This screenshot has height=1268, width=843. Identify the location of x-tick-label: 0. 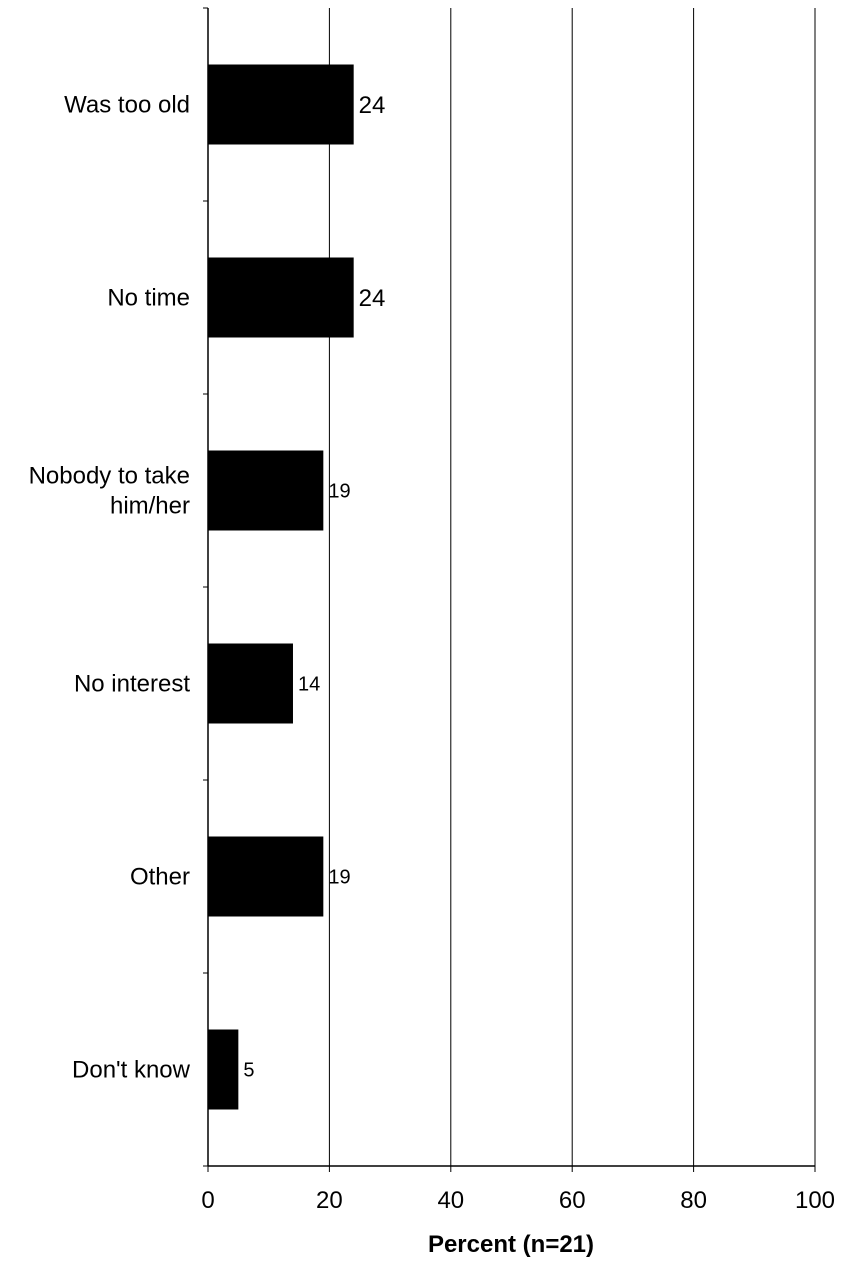
(207, 1200).